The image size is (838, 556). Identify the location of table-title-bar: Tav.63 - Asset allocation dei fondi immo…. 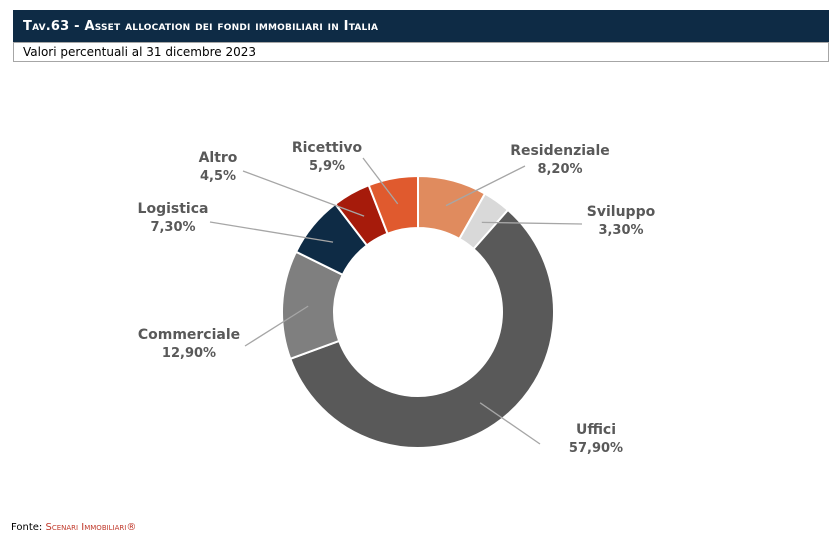
(421, 26).